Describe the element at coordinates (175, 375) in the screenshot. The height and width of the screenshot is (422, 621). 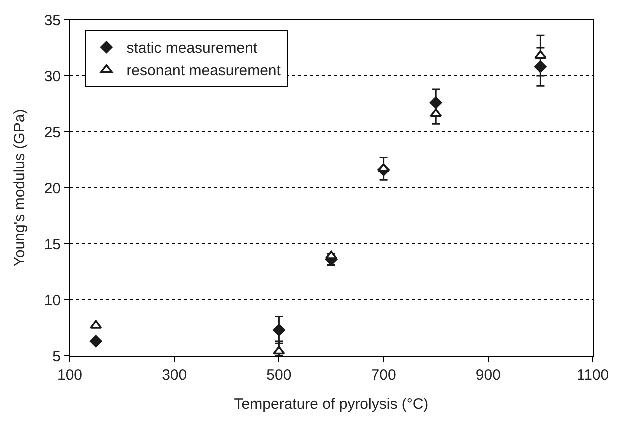
I see `x-tick-label: 300` at that location.